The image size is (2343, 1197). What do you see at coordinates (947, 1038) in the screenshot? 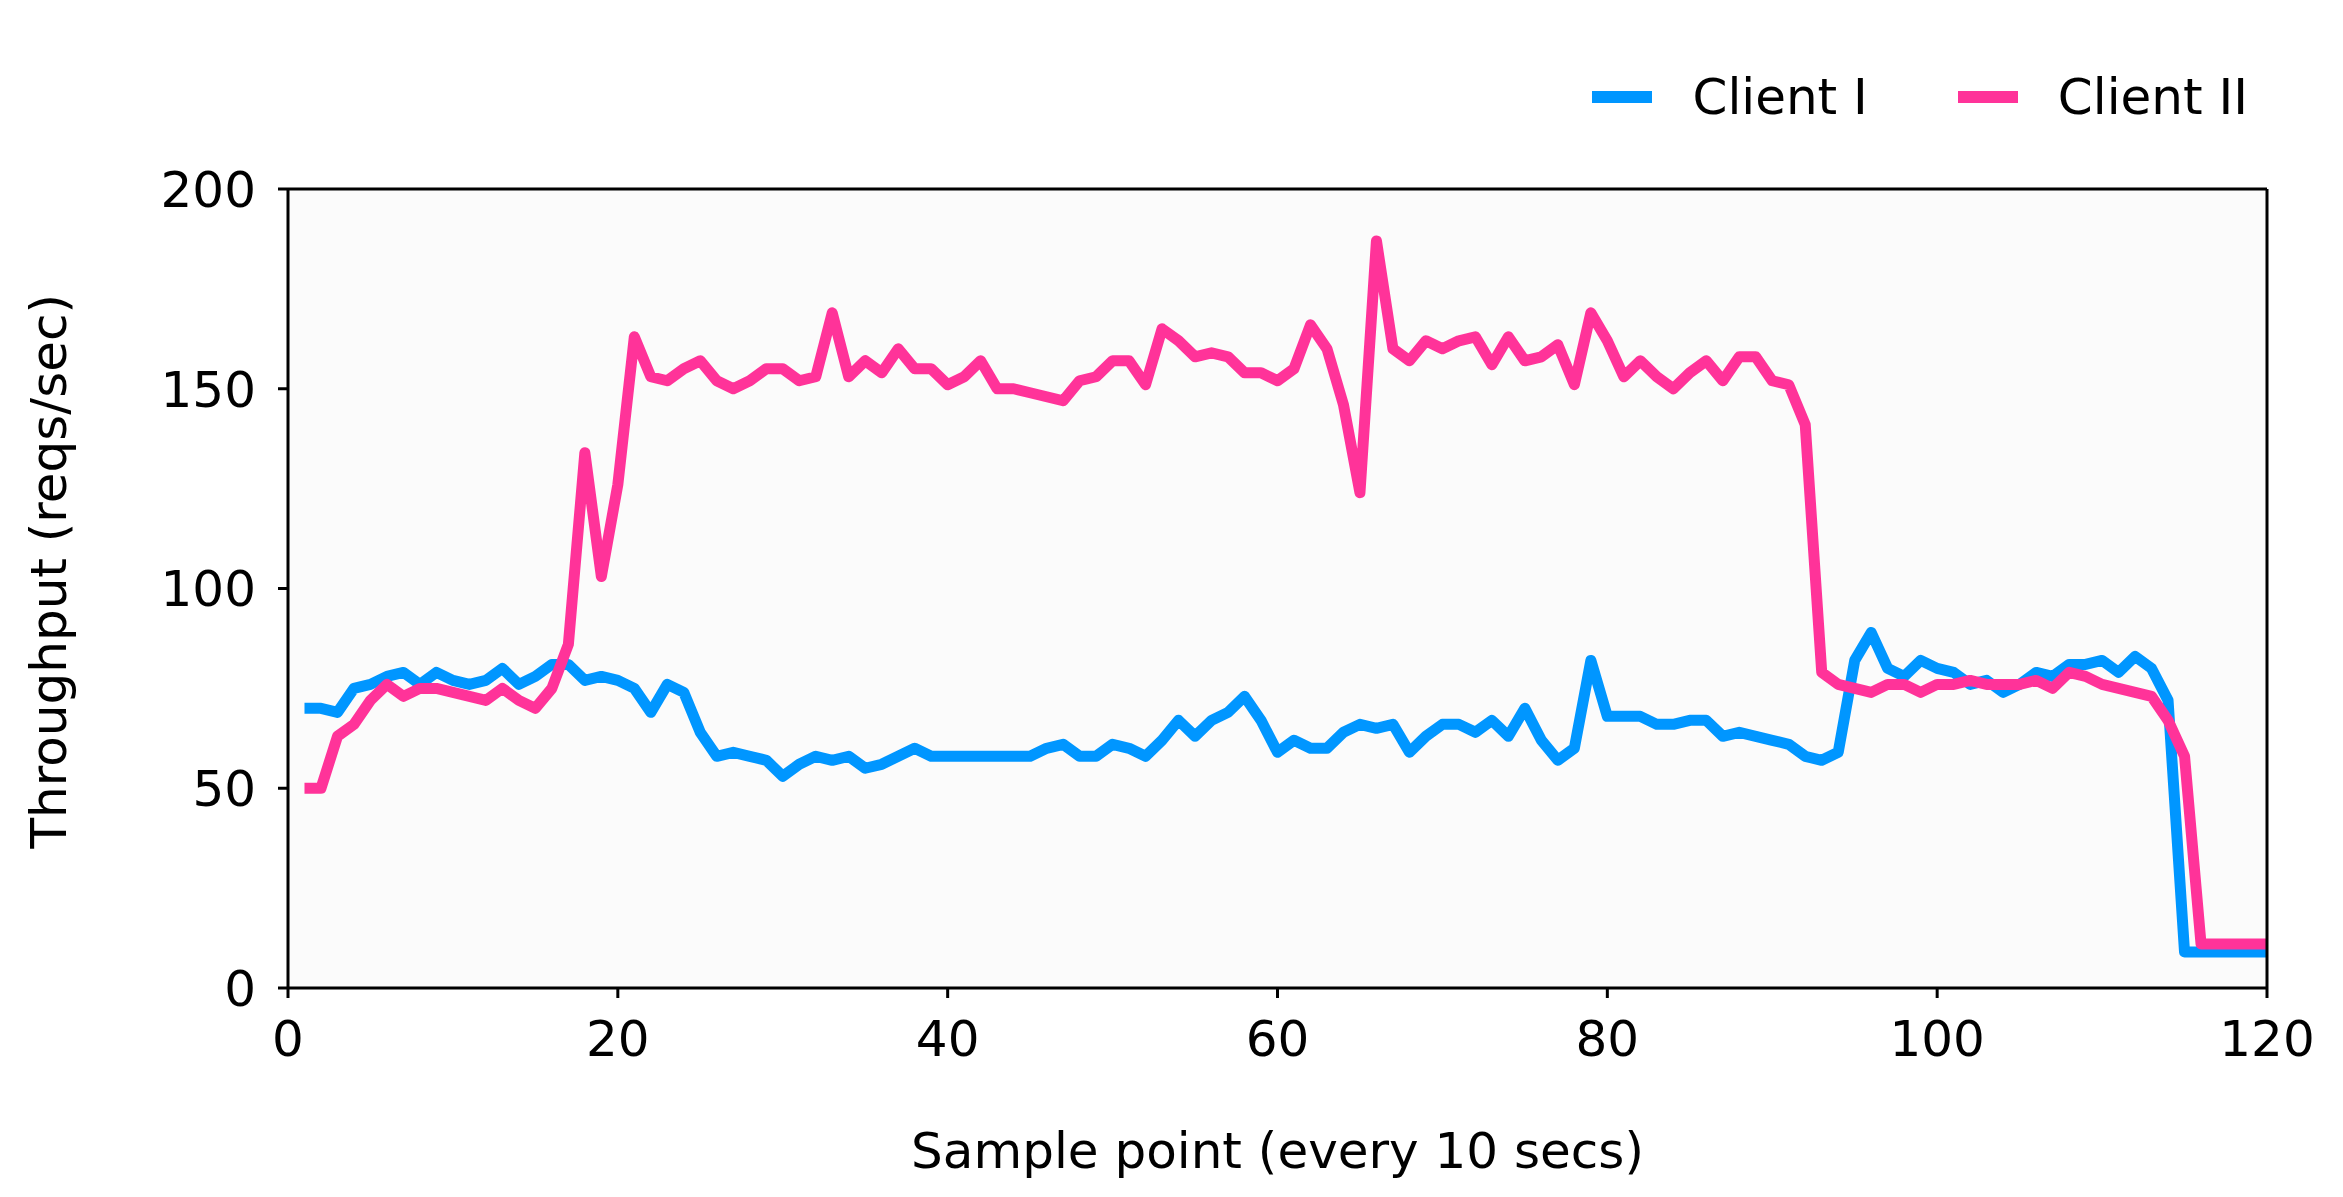
I see `x-tick-label: 40` at bounding box center [947, 1038].